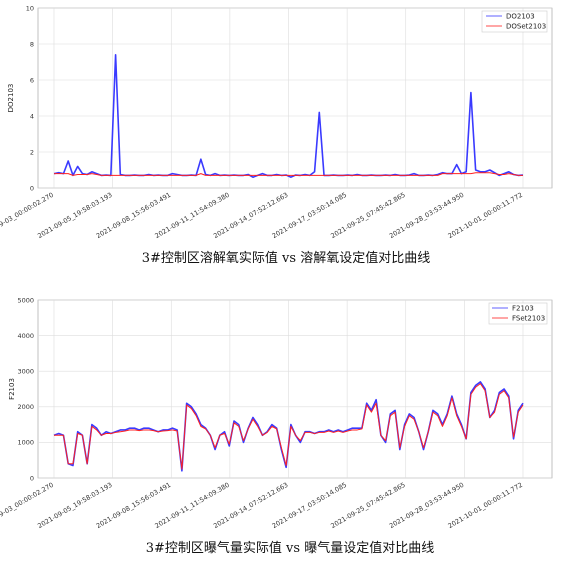  I want to click on series-lines, so click(288, 426).